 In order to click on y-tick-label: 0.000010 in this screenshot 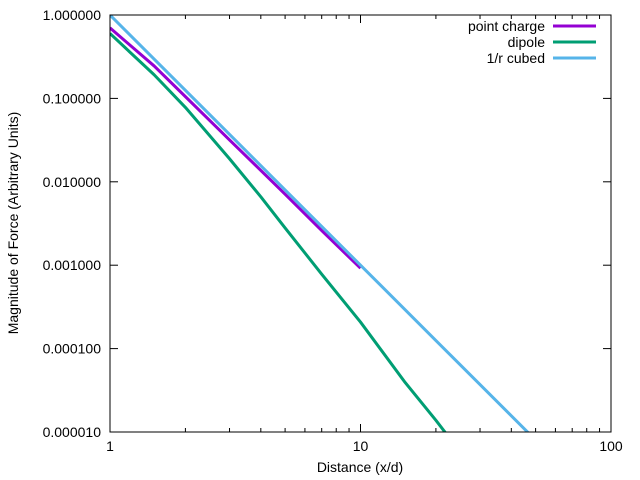, I will do `click(72, 432)`.